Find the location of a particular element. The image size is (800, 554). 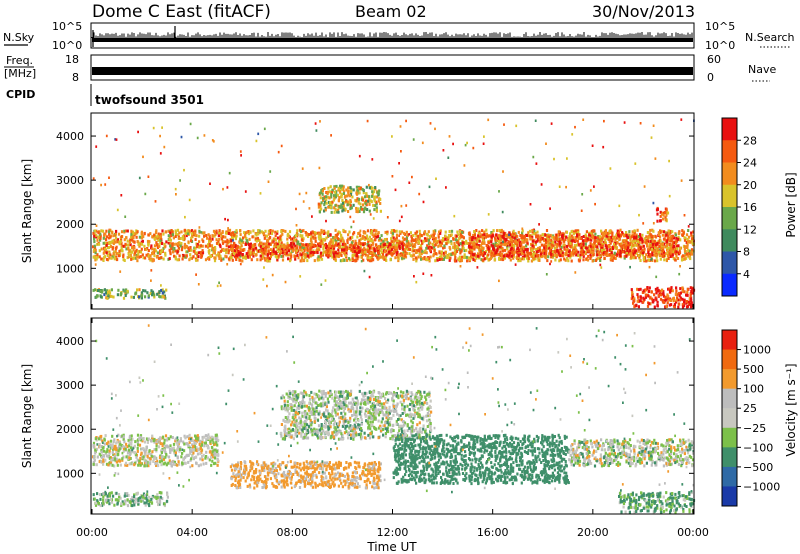

nave-tick-bottom: 0 is located at coordinates (710, 77).